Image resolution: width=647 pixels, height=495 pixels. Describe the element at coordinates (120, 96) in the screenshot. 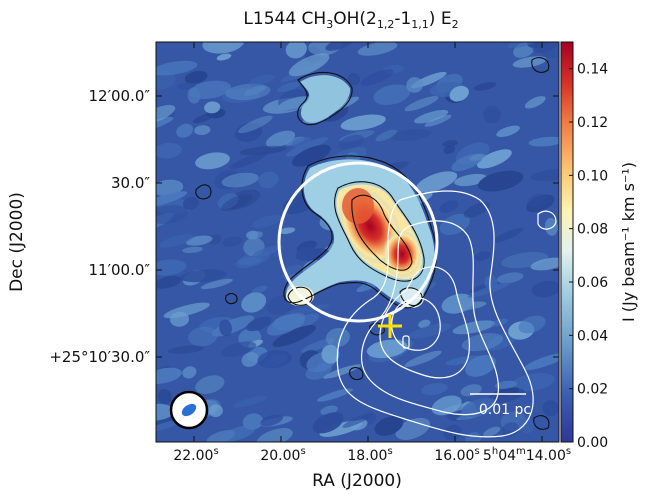

I see `y-tick-label: 12′00.0″` at that location.